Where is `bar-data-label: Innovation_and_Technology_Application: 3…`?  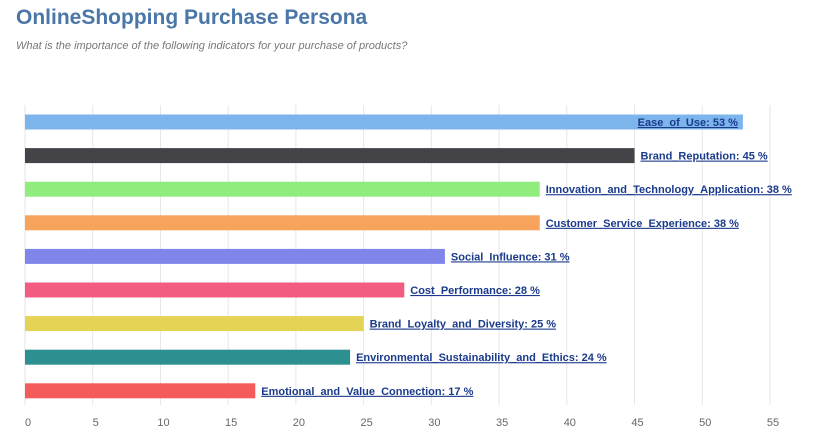 bar-data-label: Innovation_and_Technology_Application: 3… is located at coordinates (669, 190).